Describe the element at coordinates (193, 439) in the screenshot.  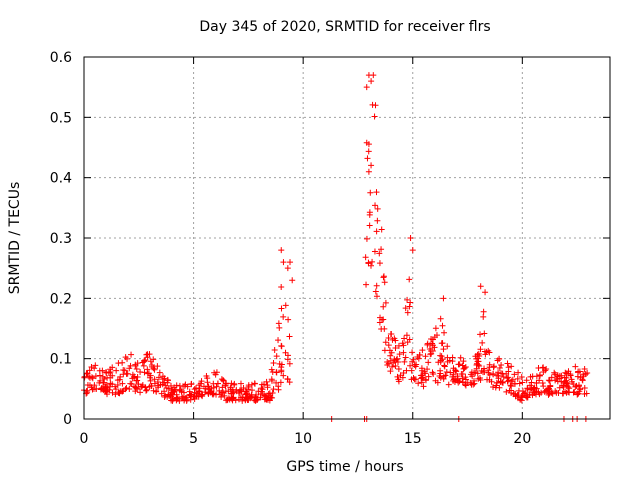
I see `x-tick-label: 5` at that location.